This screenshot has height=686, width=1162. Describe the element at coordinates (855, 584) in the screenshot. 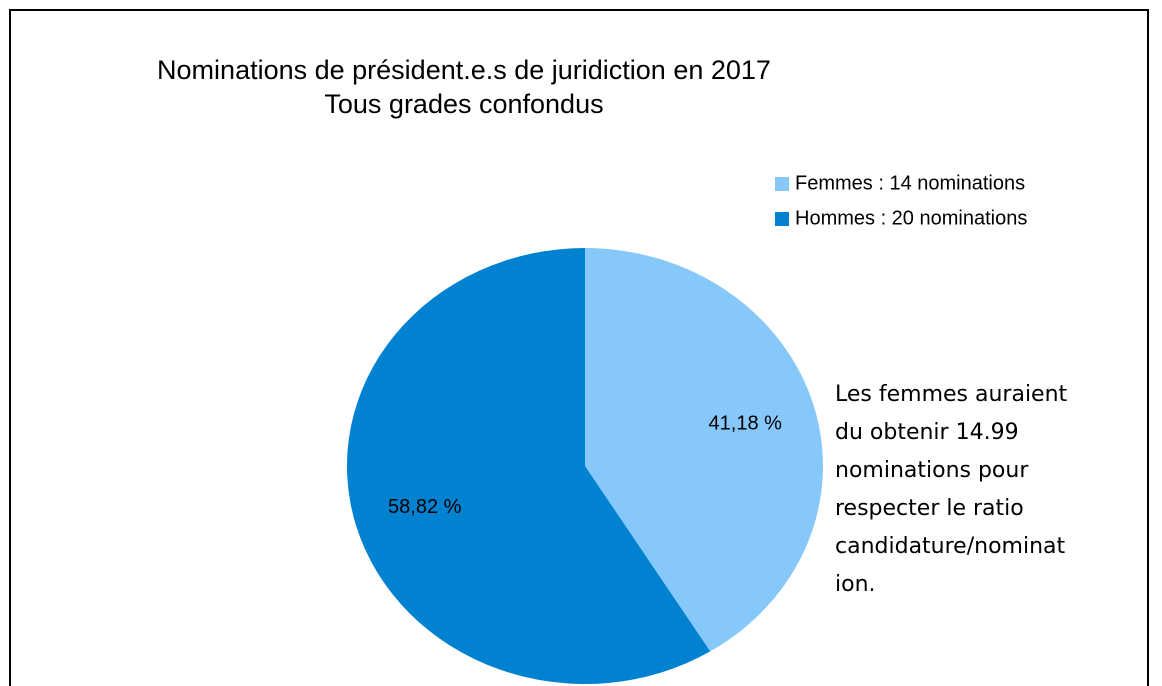

I see `annotation: ion.` at that location.